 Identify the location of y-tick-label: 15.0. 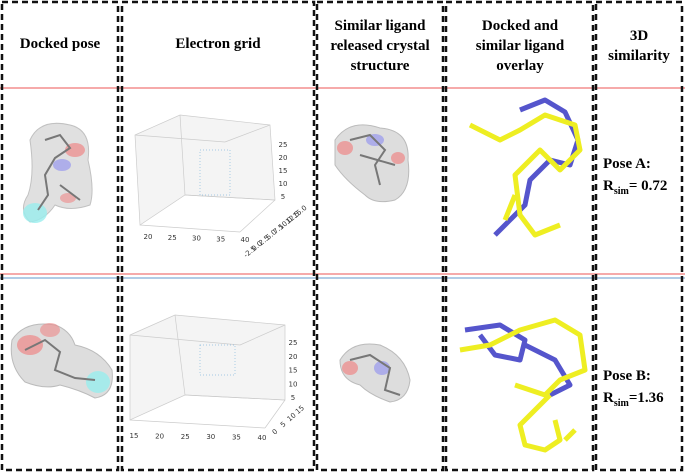
(299, 212).